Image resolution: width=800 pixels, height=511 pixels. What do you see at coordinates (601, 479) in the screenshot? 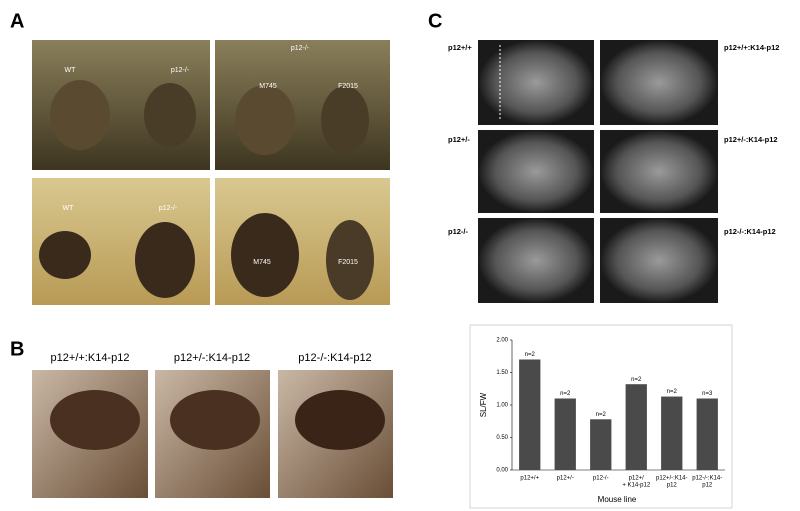
I see `x-tick-label: p12-/-` at bounding box center [601, 479].